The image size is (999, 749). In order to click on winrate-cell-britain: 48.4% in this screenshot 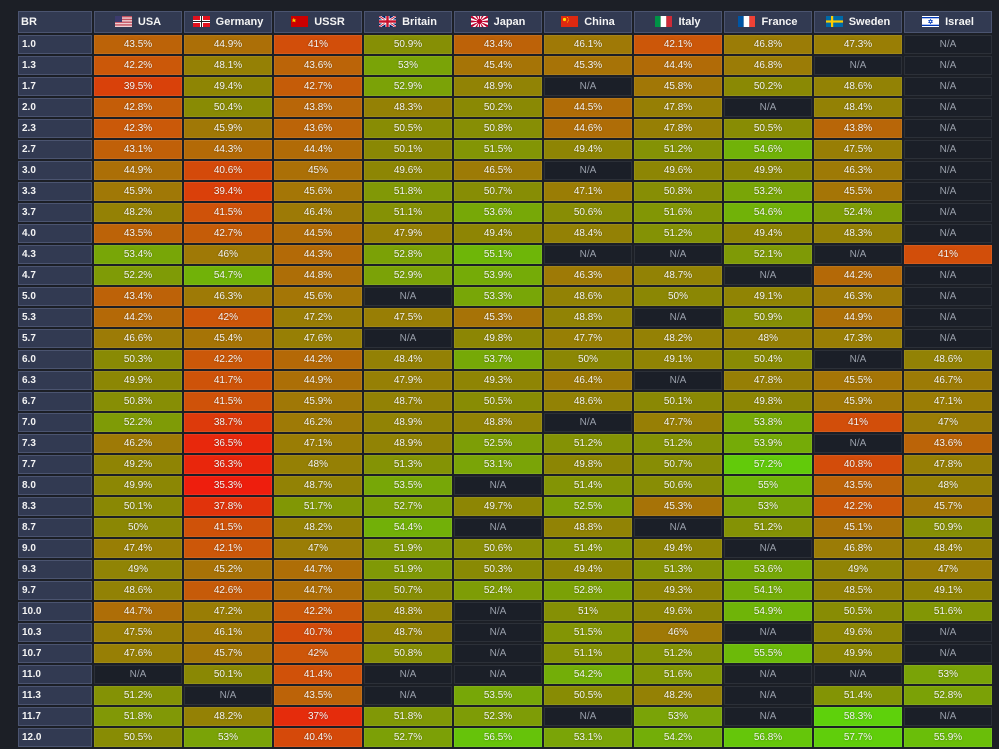, I will do `click(408, 359)`.